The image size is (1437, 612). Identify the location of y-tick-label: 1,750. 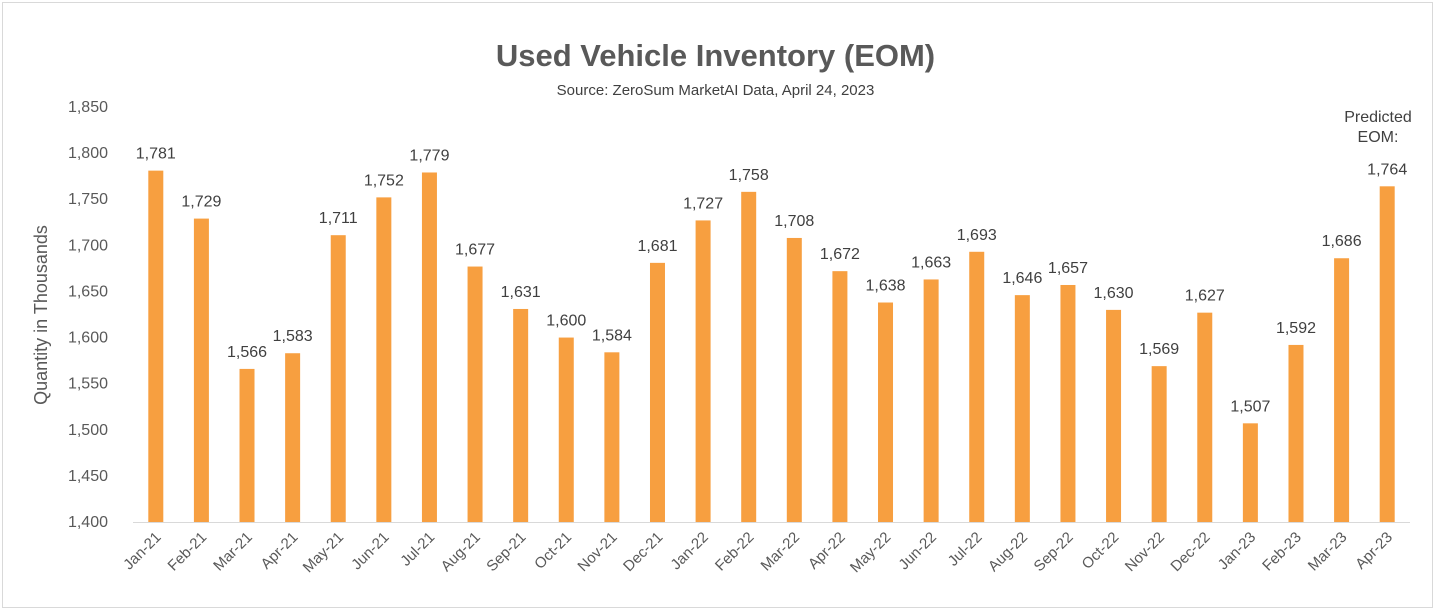
(88, 199).